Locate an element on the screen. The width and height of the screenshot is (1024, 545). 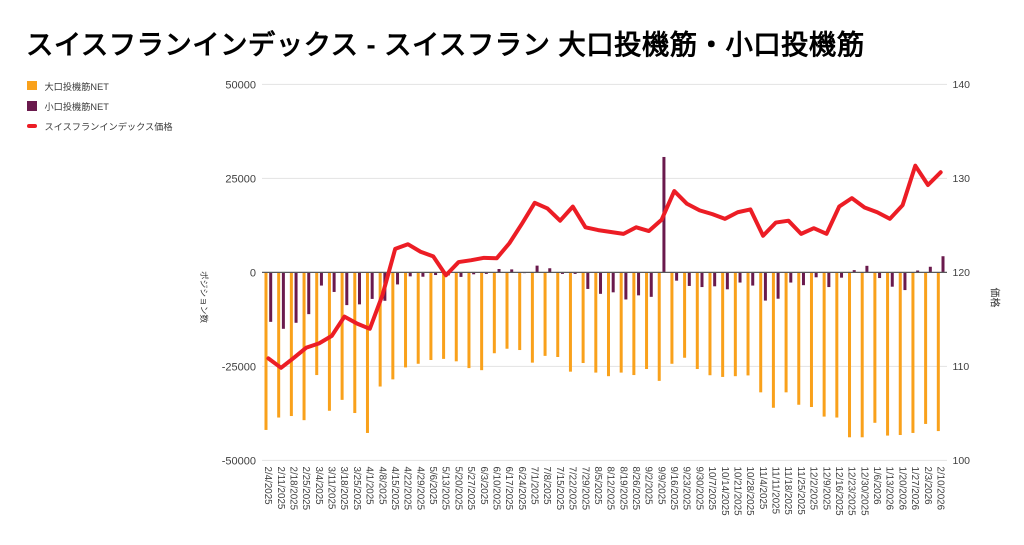
svg-text: 9/30/2025 is located at coordinates (698, 489).